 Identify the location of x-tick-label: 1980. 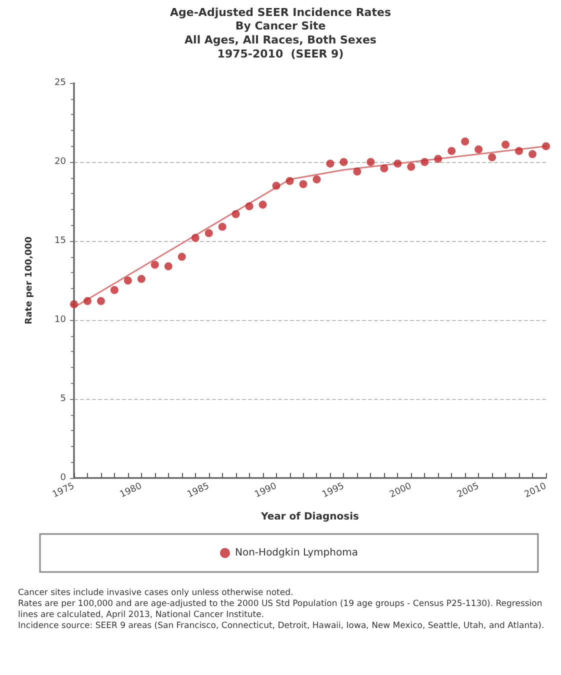
(131, 490).